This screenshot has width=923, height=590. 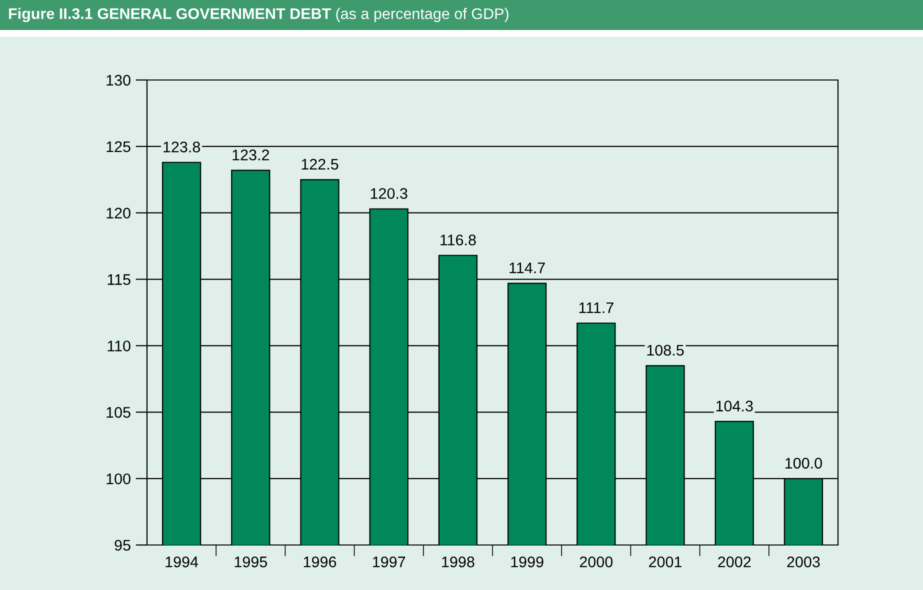 I want to click on y-tick-label: 95, so click(x=122, y=545).